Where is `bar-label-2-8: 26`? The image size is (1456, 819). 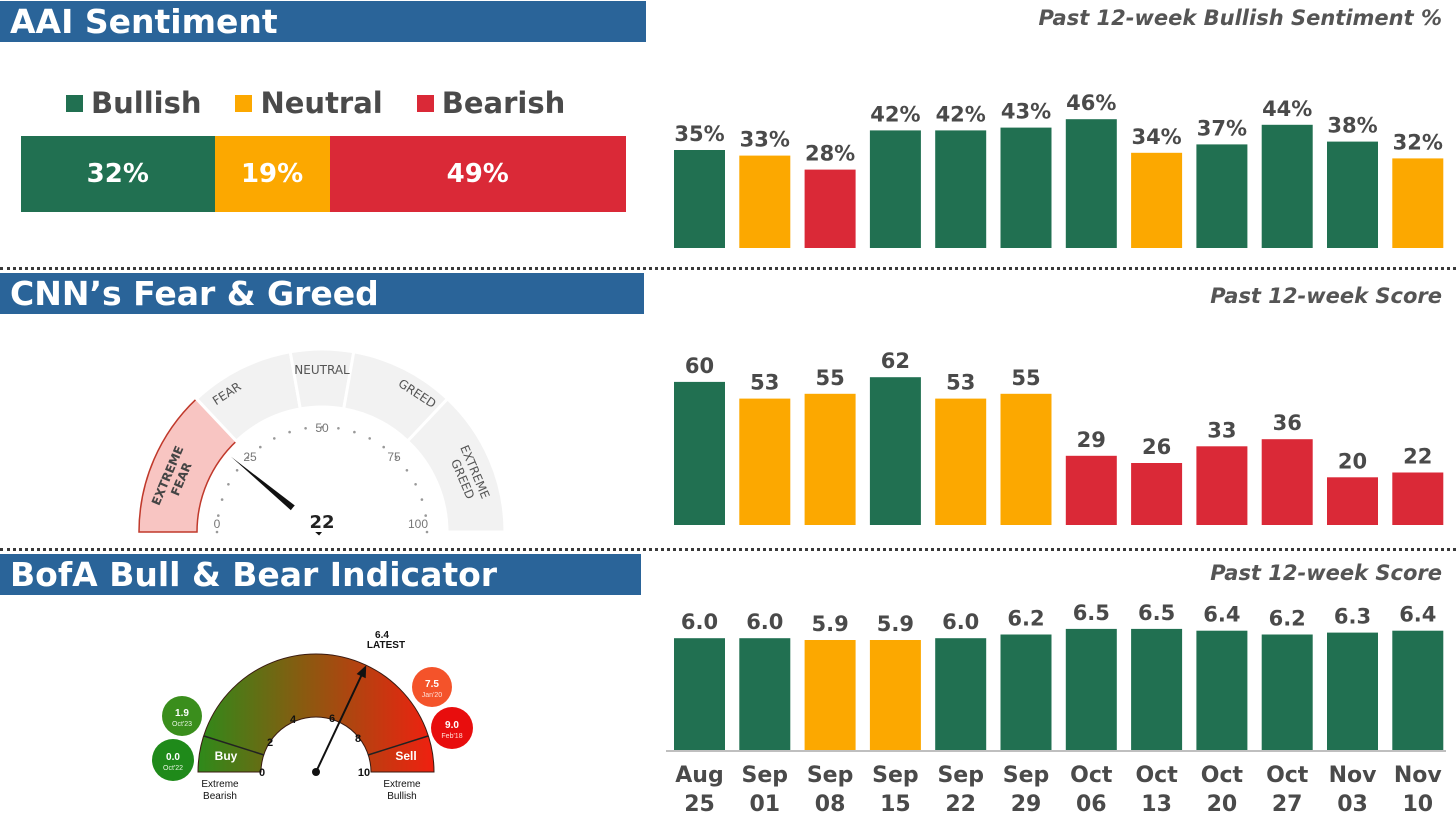 bar-label-2-8: 26 is located at coordinates (1156, 447).